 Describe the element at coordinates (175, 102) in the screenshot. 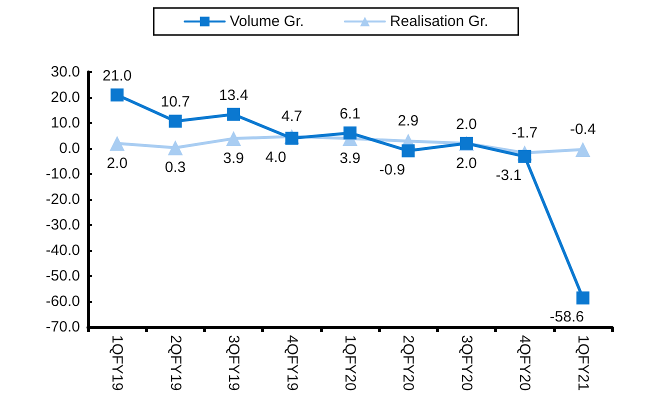

I see `data-label: 10.7` at that location.